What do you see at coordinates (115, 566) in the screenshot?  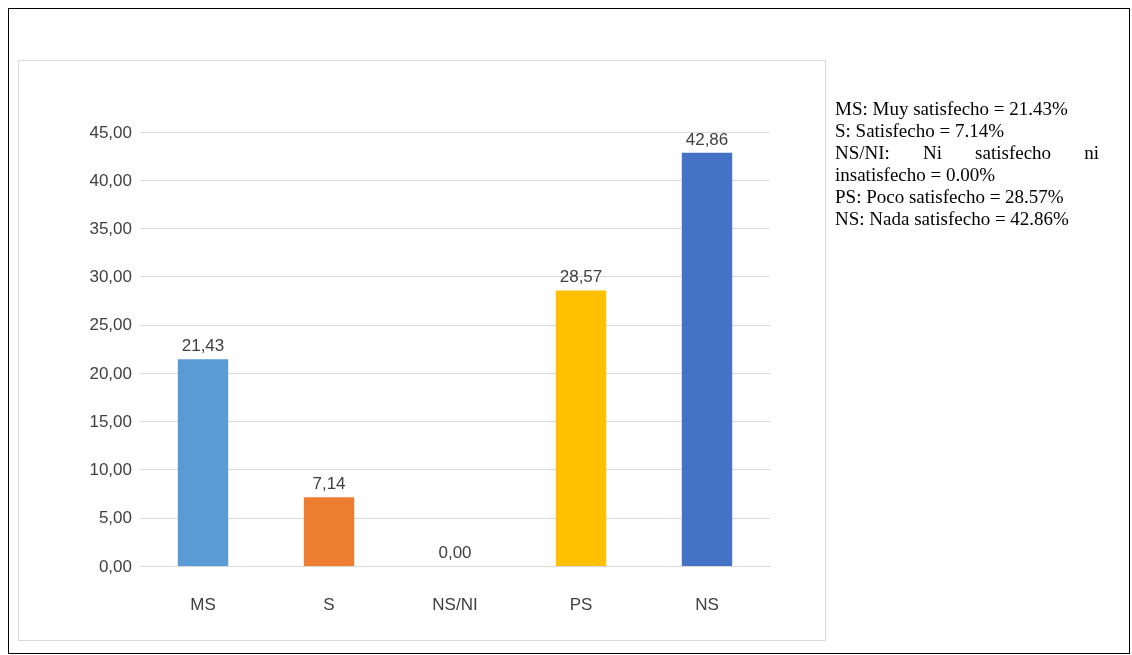 I see `y-tick-label: 0,00` at bounding box center [115, 566].